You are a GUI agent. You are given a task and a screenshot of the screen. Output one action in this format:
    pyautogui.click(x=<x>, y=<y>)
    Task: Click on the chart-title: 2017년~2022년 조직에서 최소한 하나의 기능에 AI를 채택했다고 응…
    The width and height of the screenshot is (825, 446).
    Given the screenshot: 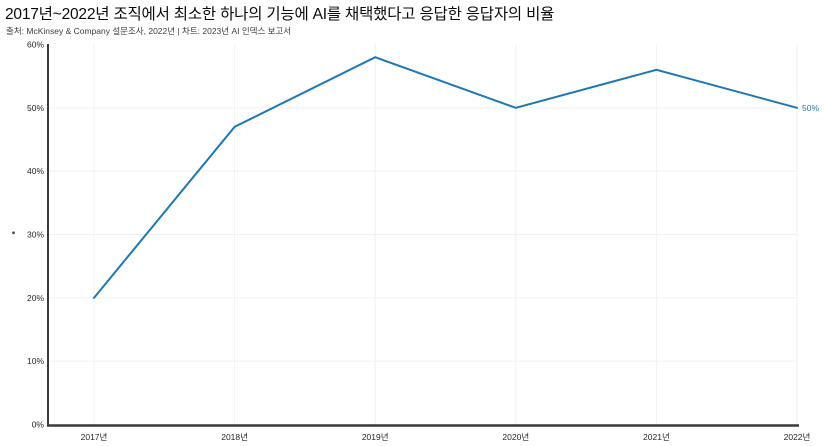 What is the action you would take?
    pyautogui.click(x=280, y=14)
    